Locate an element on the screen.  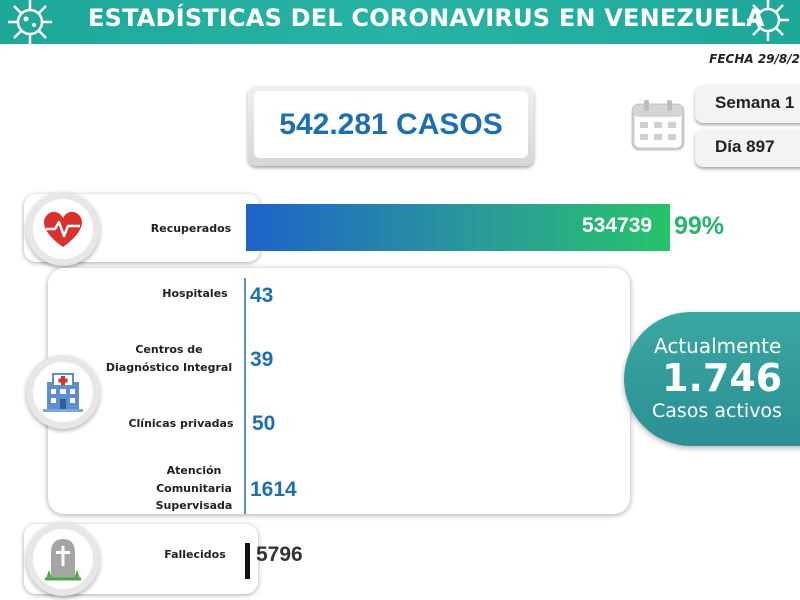
report-date: FECHA 29/8/2 is located at coordinates (754, 59).